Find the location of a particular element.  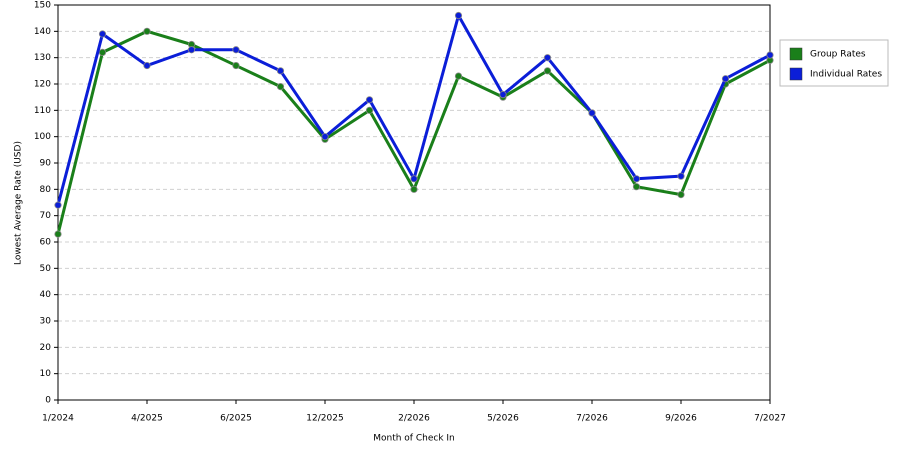

x-tick-label: 5/2026 is located at coordinates (503, 419).